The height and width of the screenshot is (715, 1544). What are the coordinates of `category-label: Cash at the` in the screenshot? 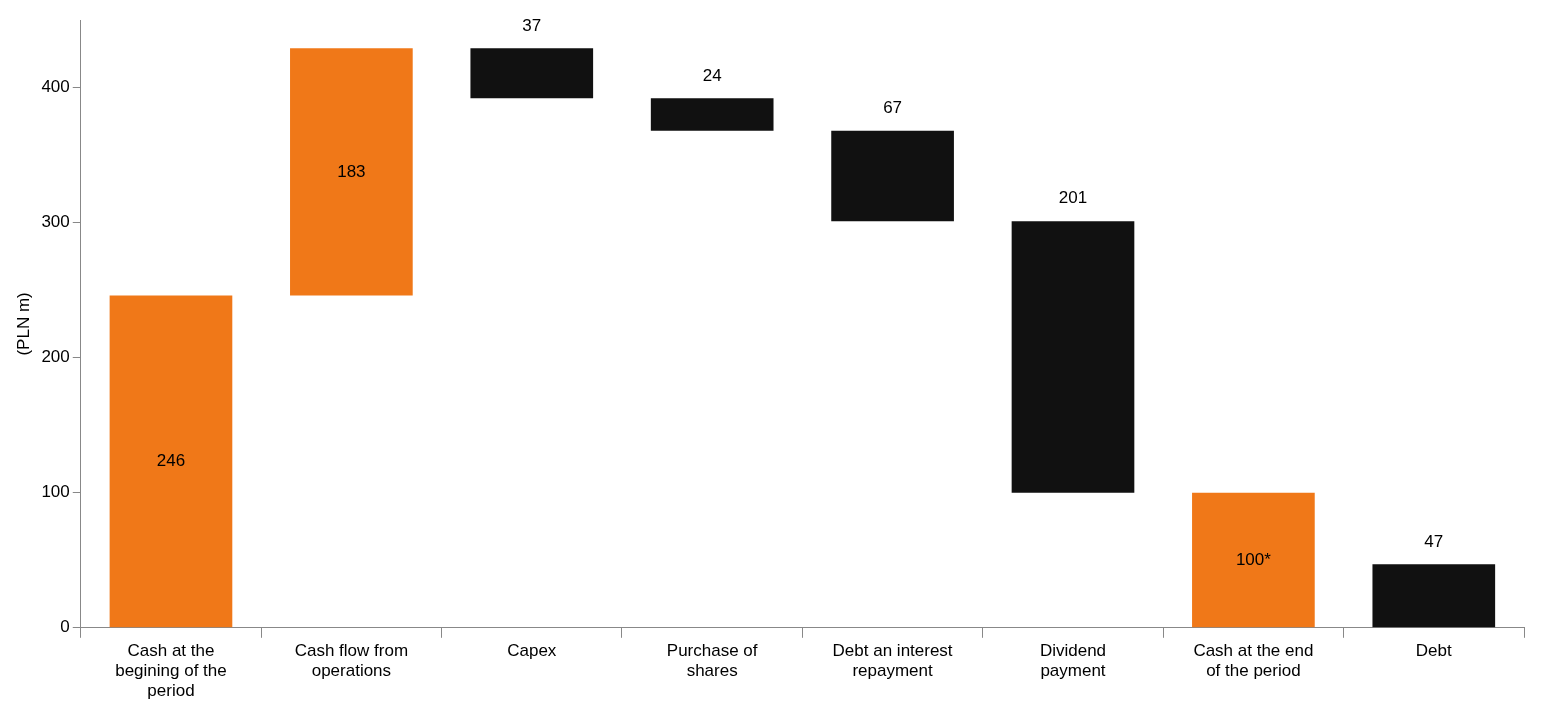 It's located at (171, 650).